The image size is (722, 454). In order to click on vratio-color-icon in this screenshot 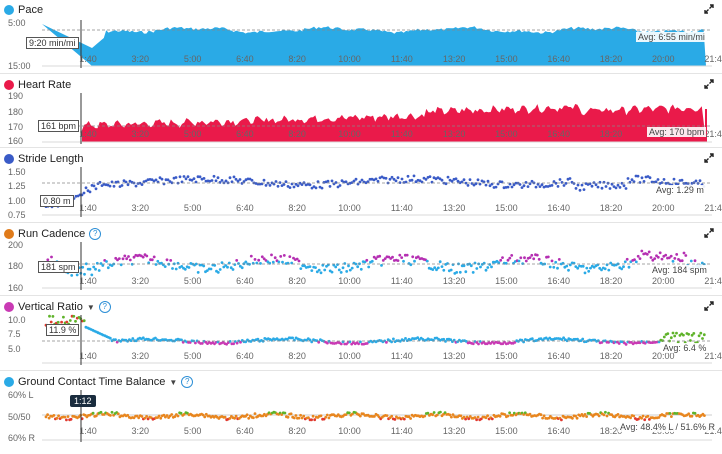, I will do `click(9, 307)`.